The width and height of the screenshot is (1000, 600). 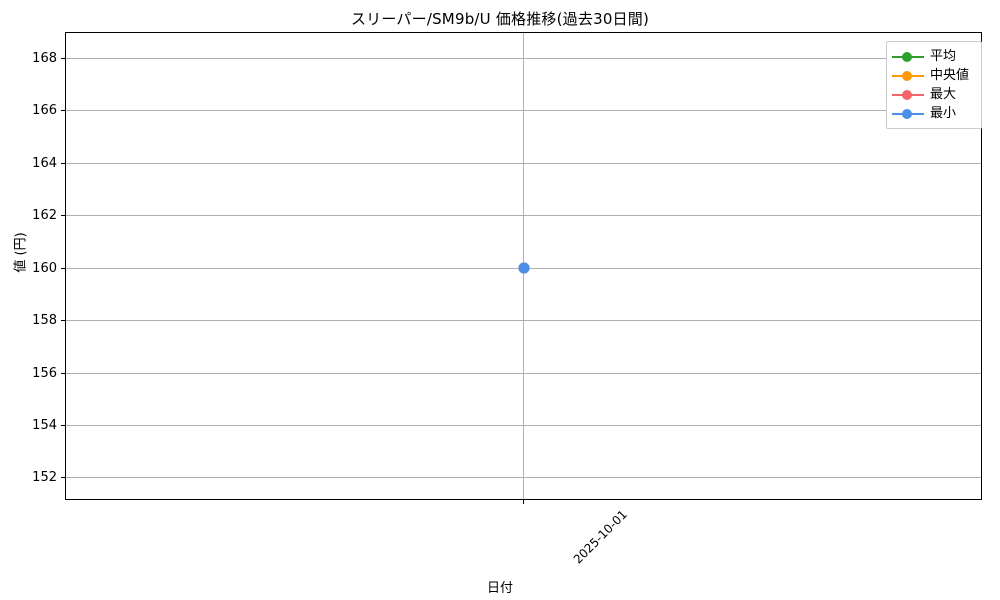 I want to click on legend-item-average: 平均, so click(x=933, y=56).